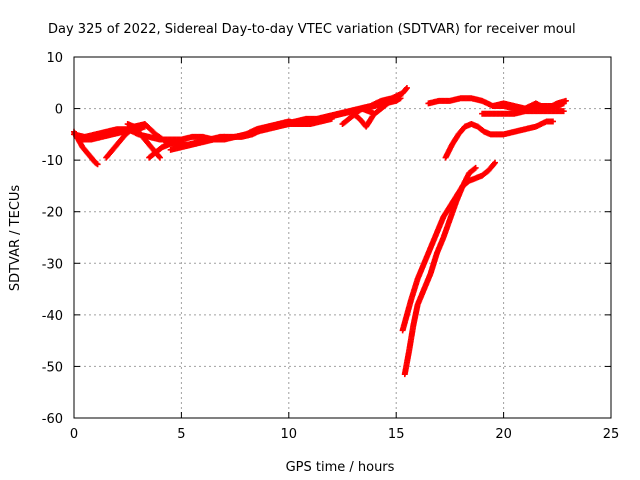 This screenshot has width=640, height=480. What do you see at coordinates (52, 367) in the screenshot?
I see `y-tick-label: -50` at bounding box center [52, 367].